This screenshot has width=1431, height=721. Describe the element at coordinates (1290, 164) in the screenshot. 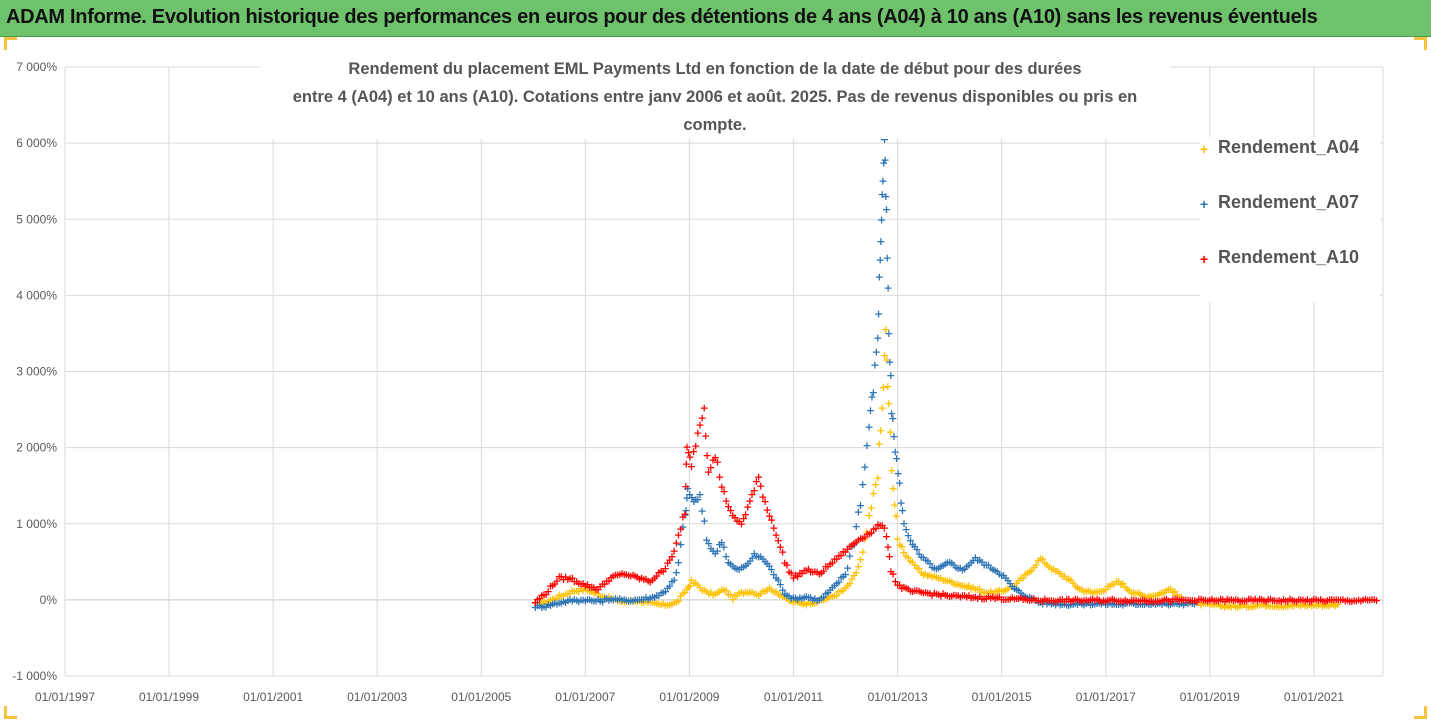

I see `legend-item-a04: + Rendement_A04` at that location.